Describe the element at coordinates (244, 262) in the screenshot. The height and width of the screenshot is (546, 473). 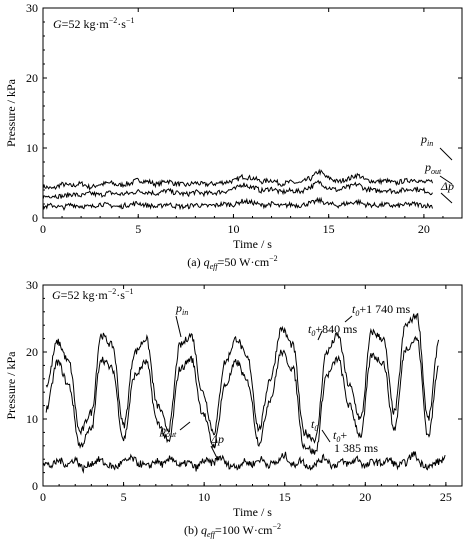
I see `caption-value: =50 W·cm` at that location.